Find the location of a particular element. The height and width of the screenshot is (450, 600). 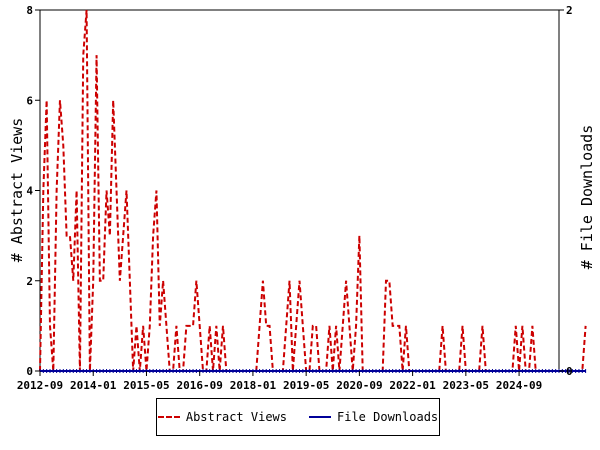

x-tick-label: 2019-05 is located at coordinates (306, 385).